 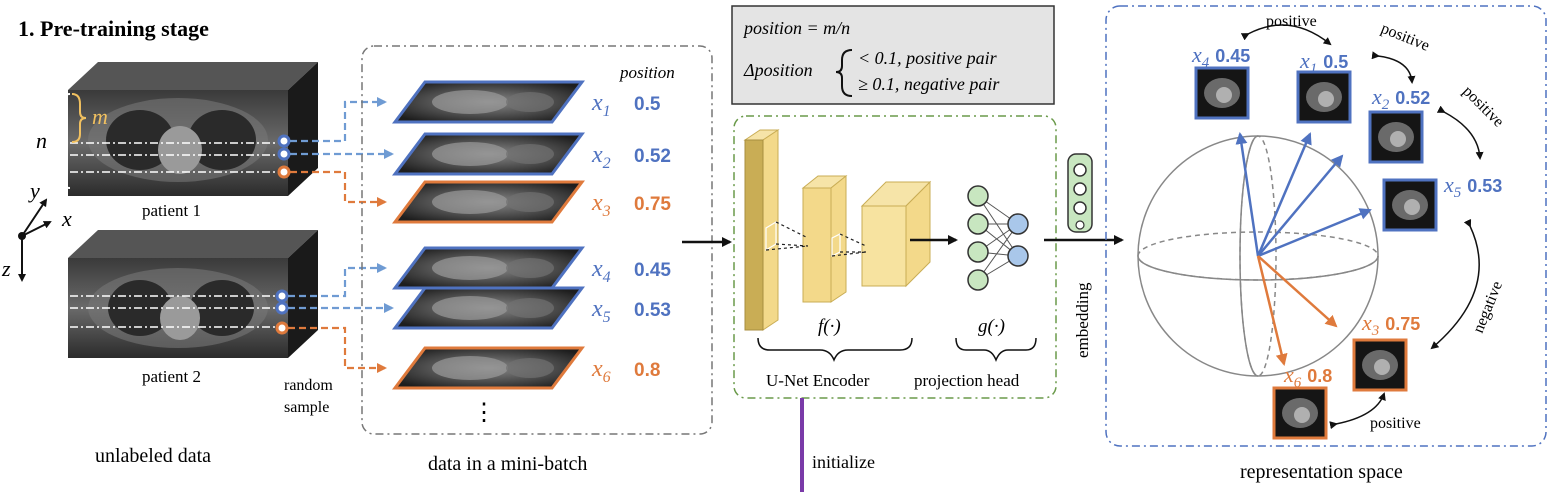 I want to click on formula-case-positive: < 0.1, positive pair, so click(x=928, y=58).